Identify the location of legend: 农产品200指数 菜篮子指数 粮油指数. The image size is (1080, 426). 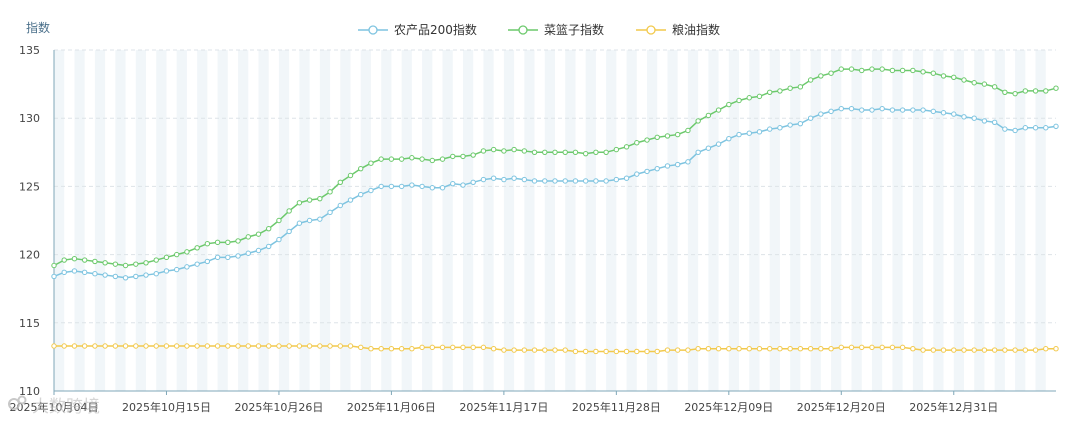
(539, 29).